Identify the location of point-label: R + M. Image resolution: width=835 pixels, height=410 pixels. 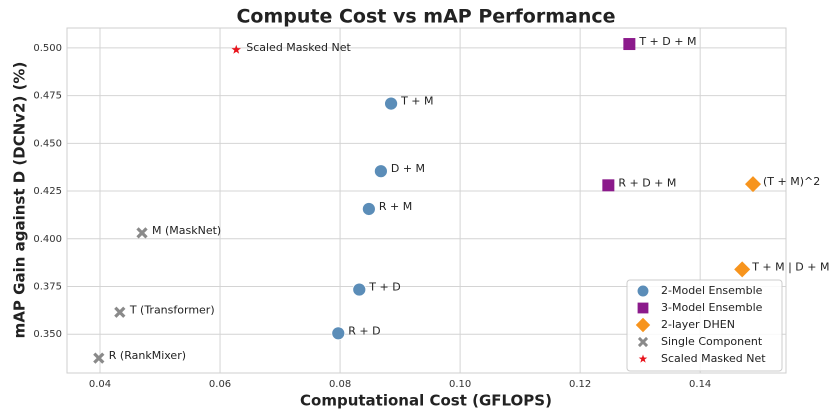
(395, 206).